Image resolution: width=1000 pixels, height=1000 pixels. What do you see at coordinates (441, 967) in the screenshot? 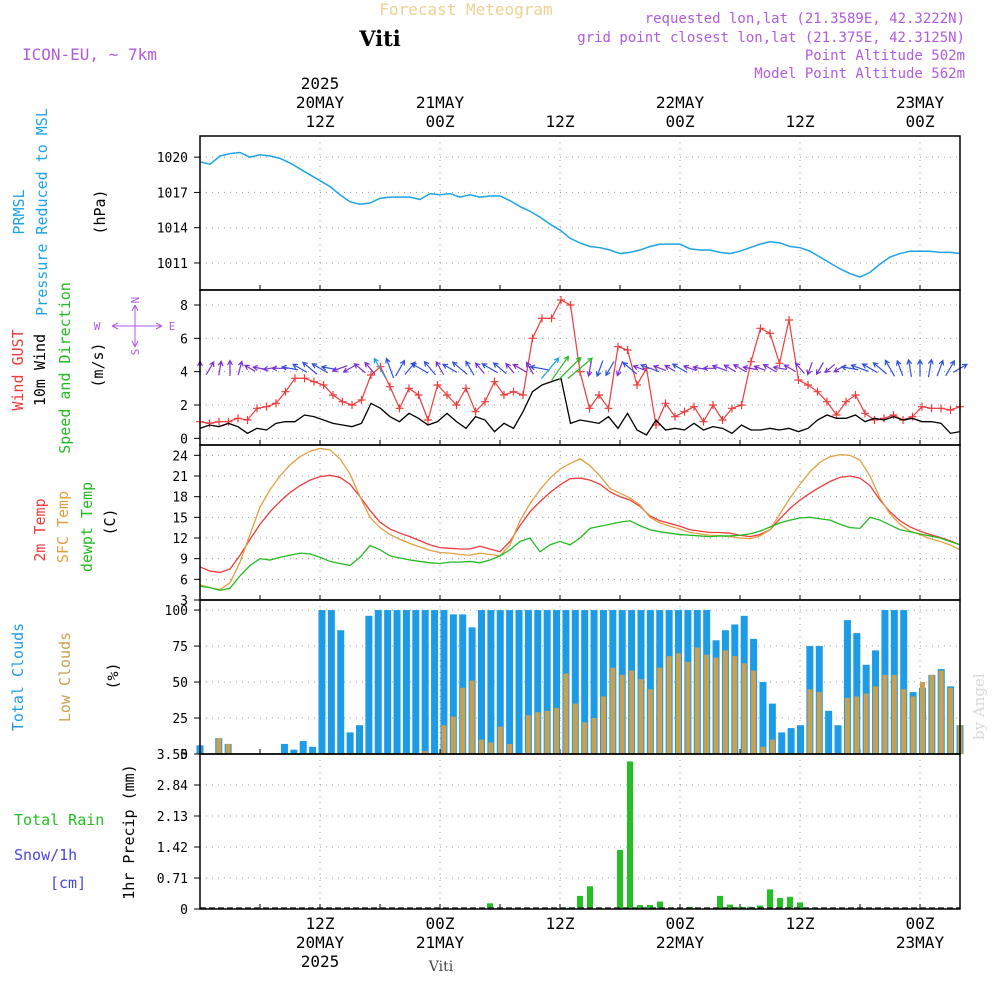
I see `footer-location: Viti` at bounding box center [441, 967].